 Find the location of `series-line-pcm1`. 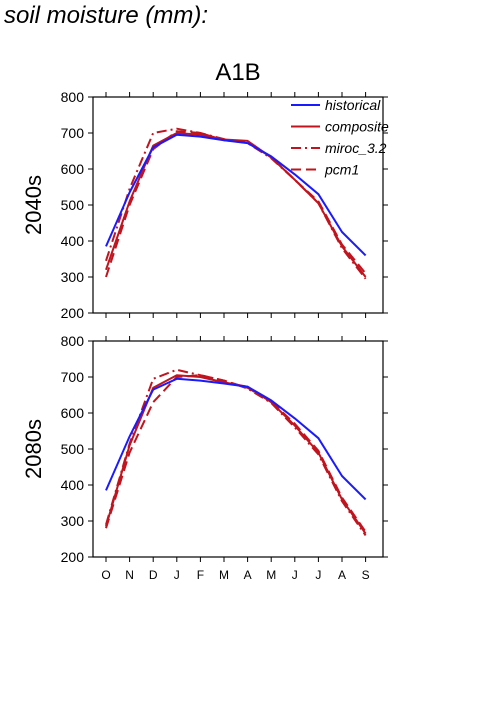

series-line-pcm1 is located at coordinates (236, 453).